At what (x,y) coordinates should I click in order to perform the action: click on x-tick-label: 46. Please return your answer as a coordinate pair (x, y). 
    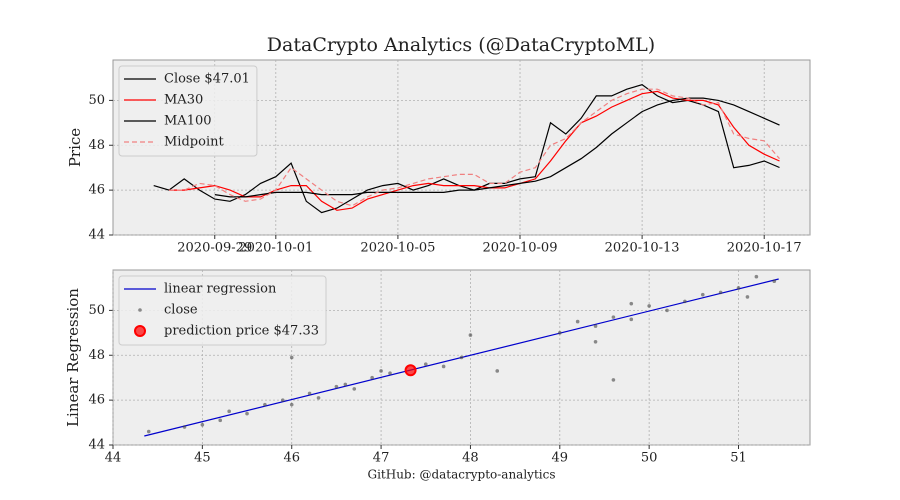
    Looking at the image, I should click on (291, 458).